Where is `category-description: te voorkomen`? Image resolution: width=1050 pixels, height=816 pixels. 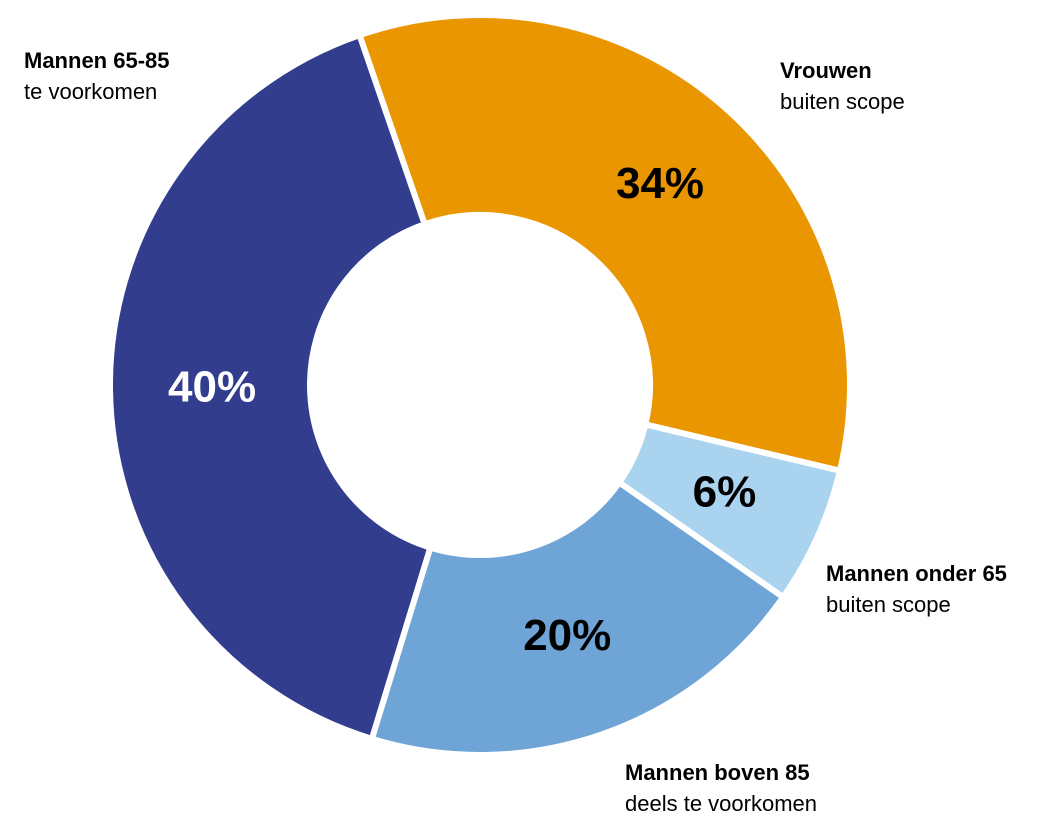
category-description: te voorkomen is located at coordinates (90, 91).